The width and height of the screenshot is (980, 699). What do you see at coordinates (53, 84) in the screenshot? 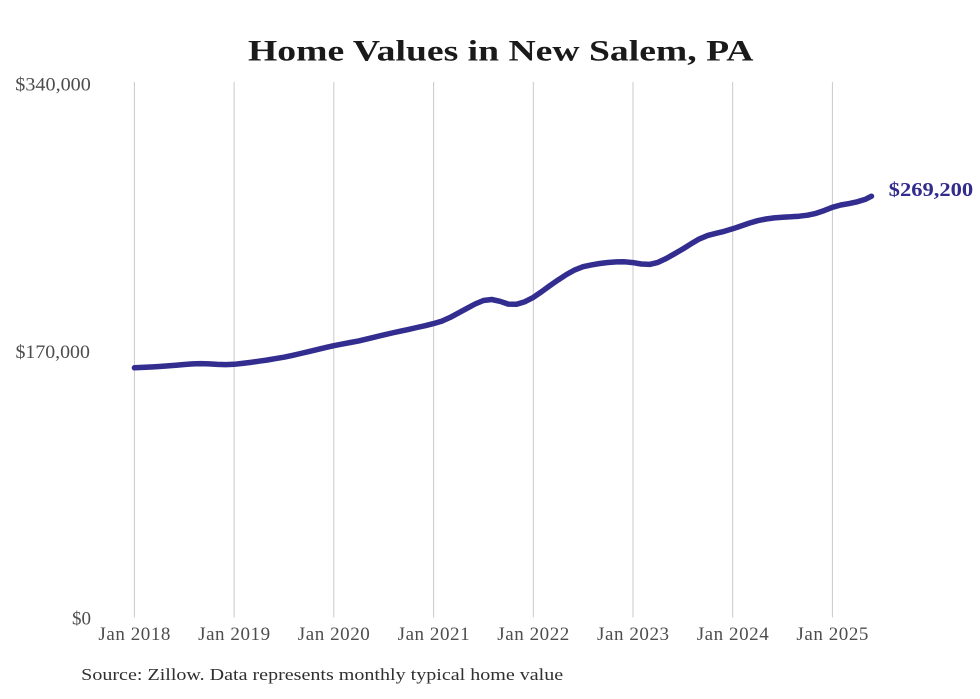
I see `svg-text: $340,000` at bounding box center [53, 84].